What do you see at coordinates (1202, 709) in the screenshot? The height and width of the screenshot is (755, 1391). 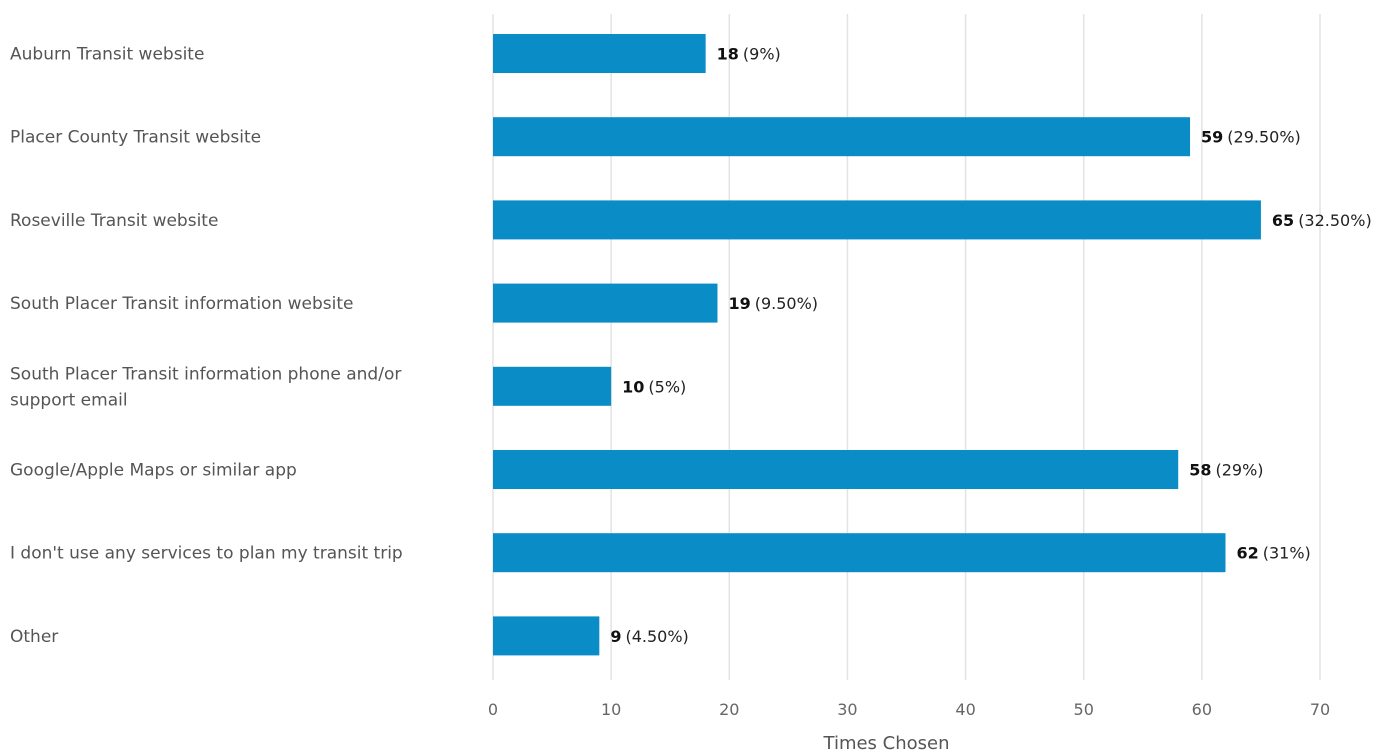 I see `x-tick-label: 60` at bounding box center [1202, 709].